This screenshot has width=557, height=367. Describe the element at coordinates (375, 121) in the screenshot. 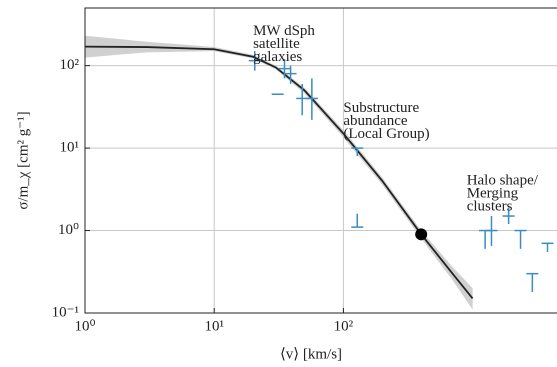

I see `annotation: abundance` at that location.